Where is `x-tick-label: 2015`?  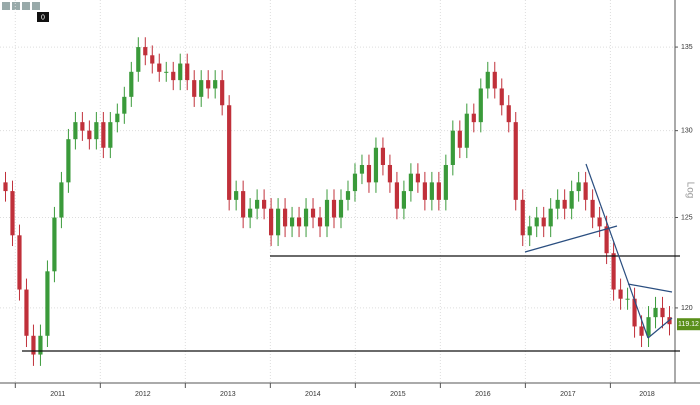 x-tick-label: 2015 is located at coordinates (398, 394).